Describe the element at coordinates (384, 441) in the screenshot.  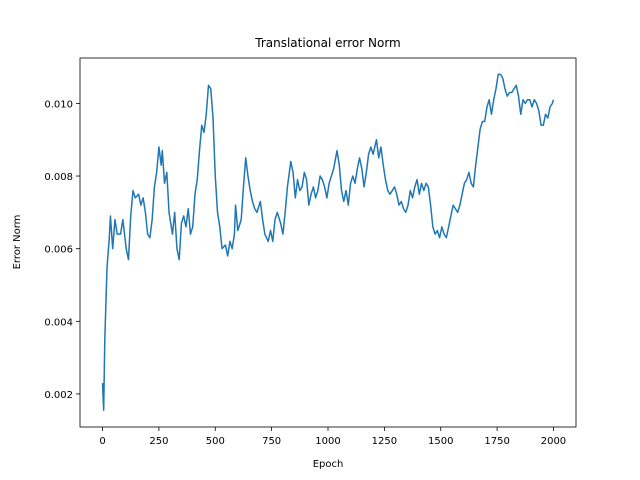
I see `x-tick-label: 1250` at that location.